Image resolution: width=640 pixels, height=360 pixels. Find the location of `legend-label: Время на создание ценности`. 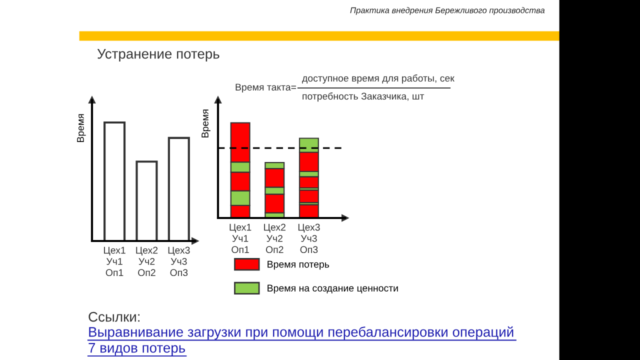

legend-label: Время на создание ценности is located at coordinates (333, 289).